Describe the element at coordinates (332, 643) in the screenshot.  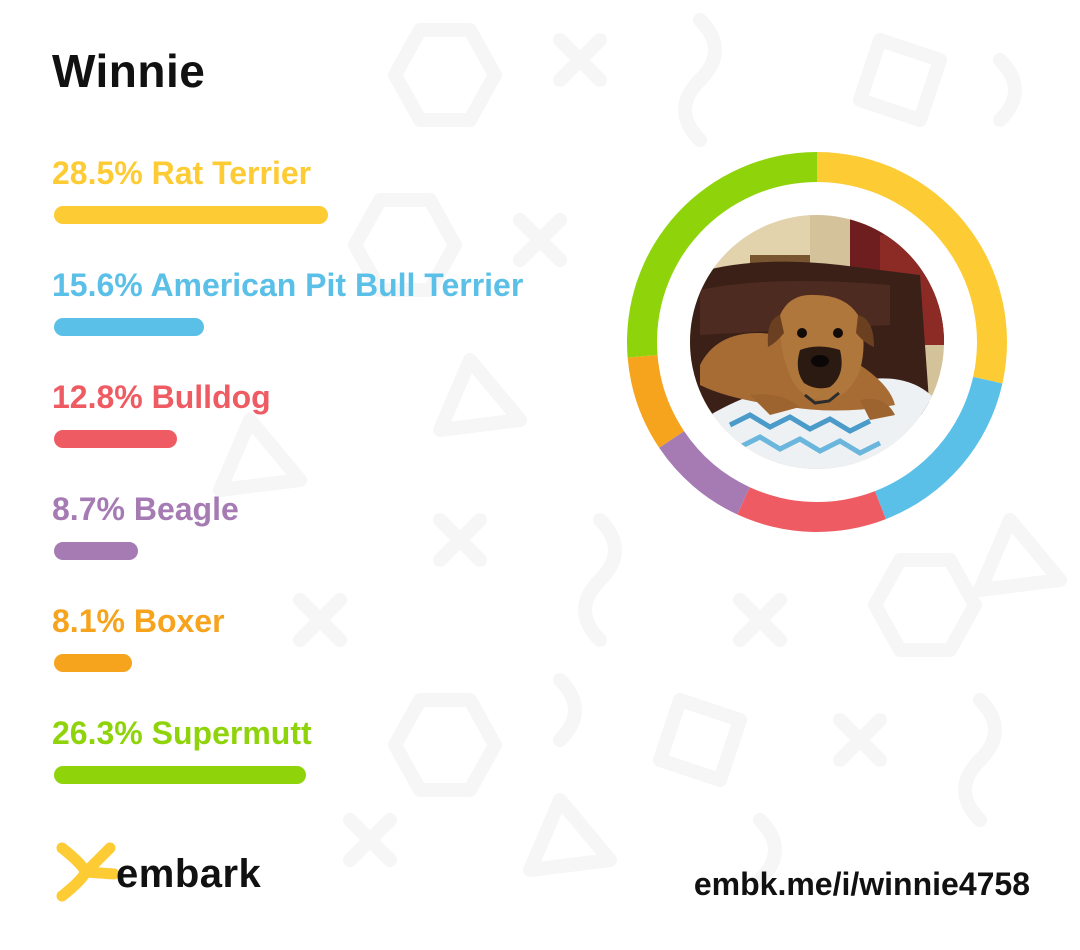
I see `breed-item: 8.1% Boxer` at that location.